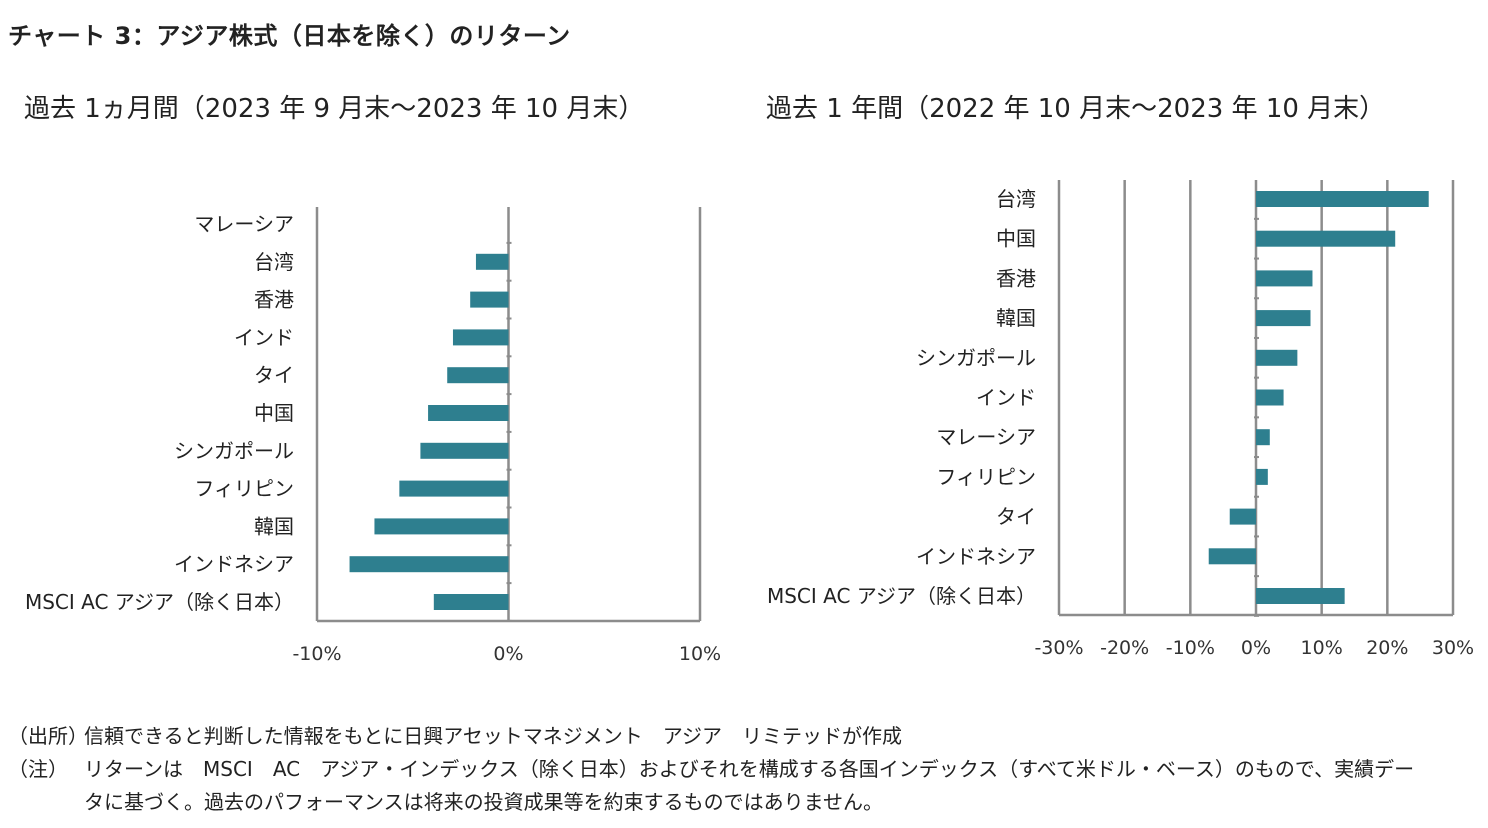  What do you see at coordinates (1076, 109) in the screenshot?
I see `chart-2-title: 過去 1 年間（2022 年 10 月末～2023 年 10 月末）` at bounding box center [1076, 109].